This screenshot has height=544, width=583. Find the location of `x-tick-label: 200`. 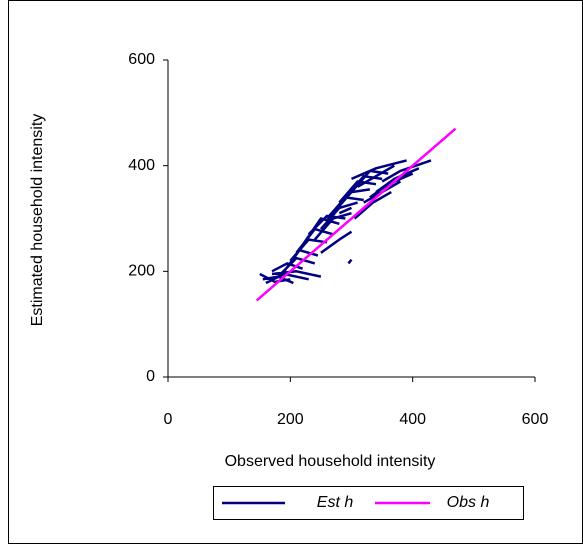

x-tick-label: 200 is located at coordinates (290, 419).